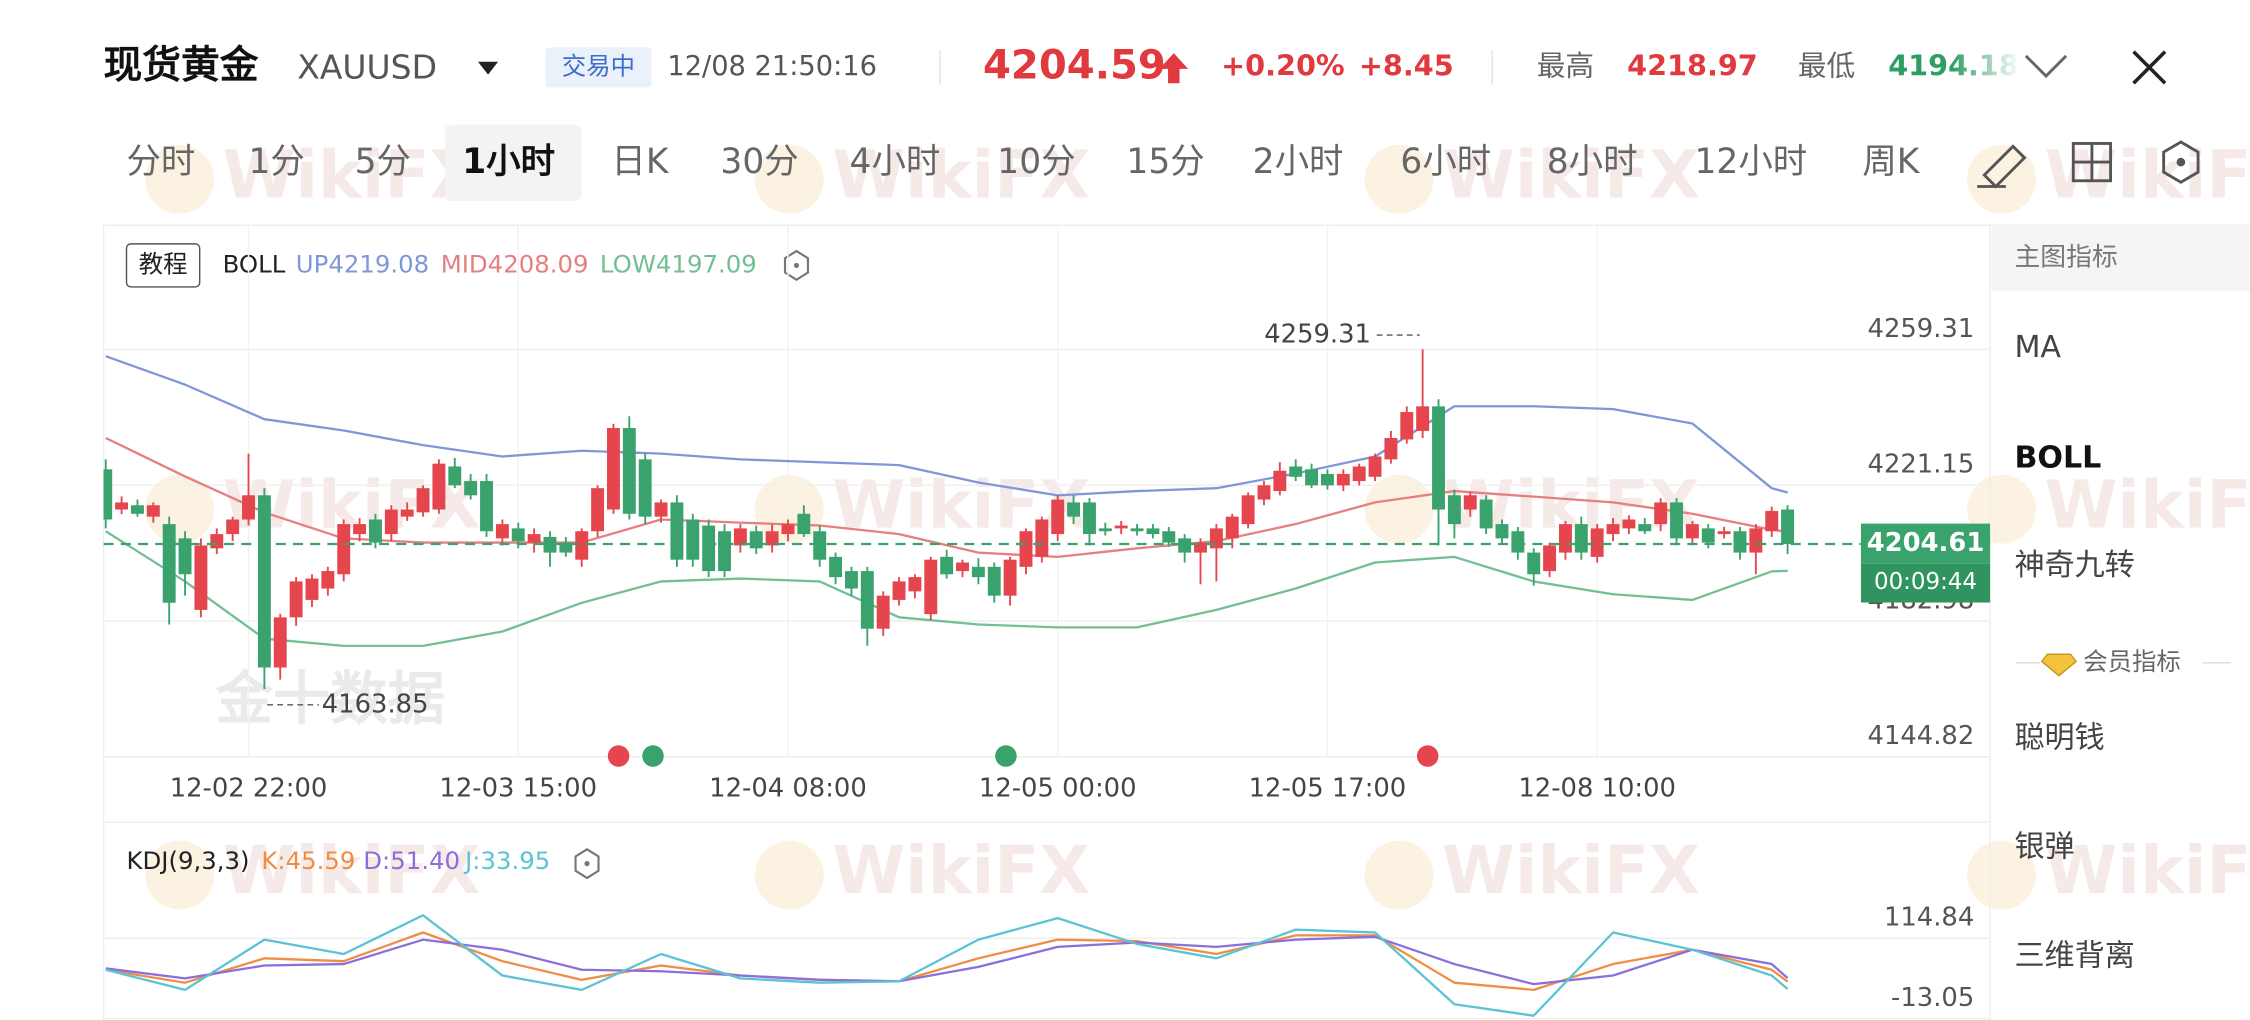 The width and height of the screenshot is (2250, 1020). What do you see at coordinates (2059, 737) in the screenshot?
I see `member-option: 聪明钱` at bounding box center [2059, 737].